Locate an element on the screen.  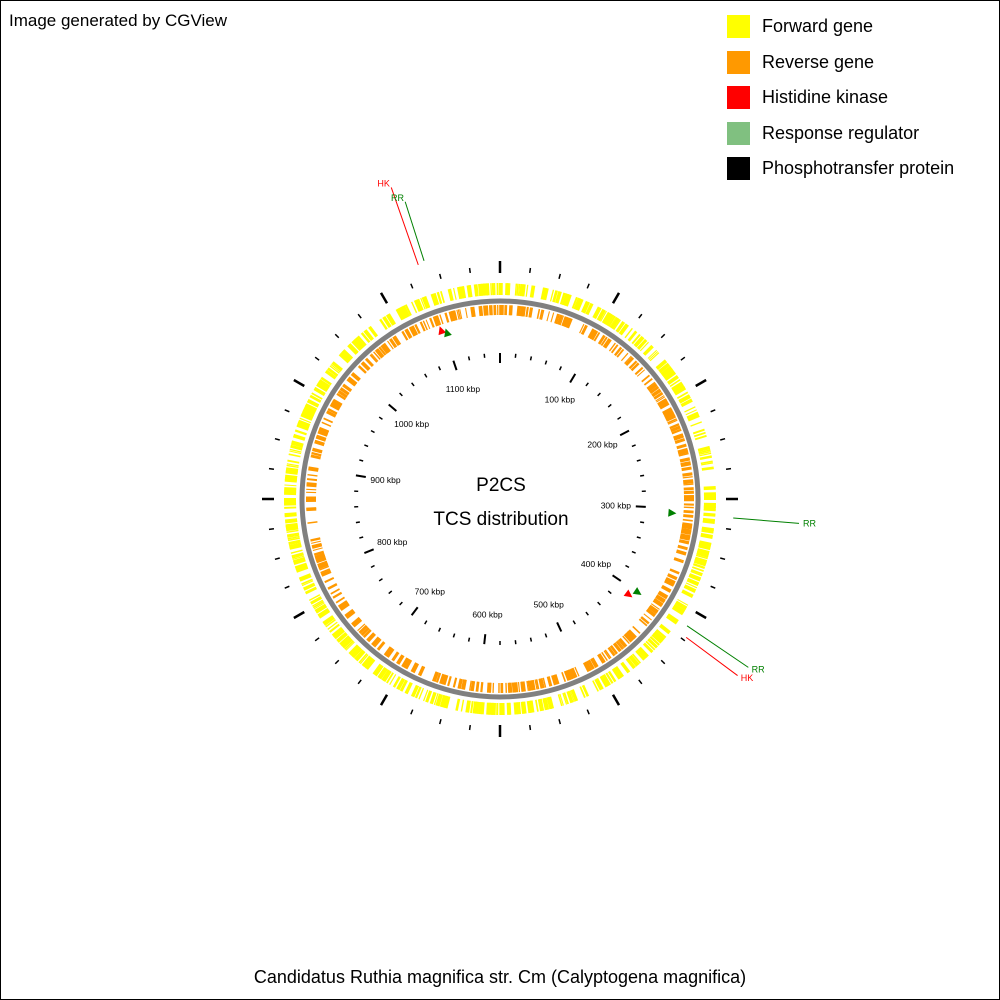
tcs-callout-line is located at coordinates (404, 226).